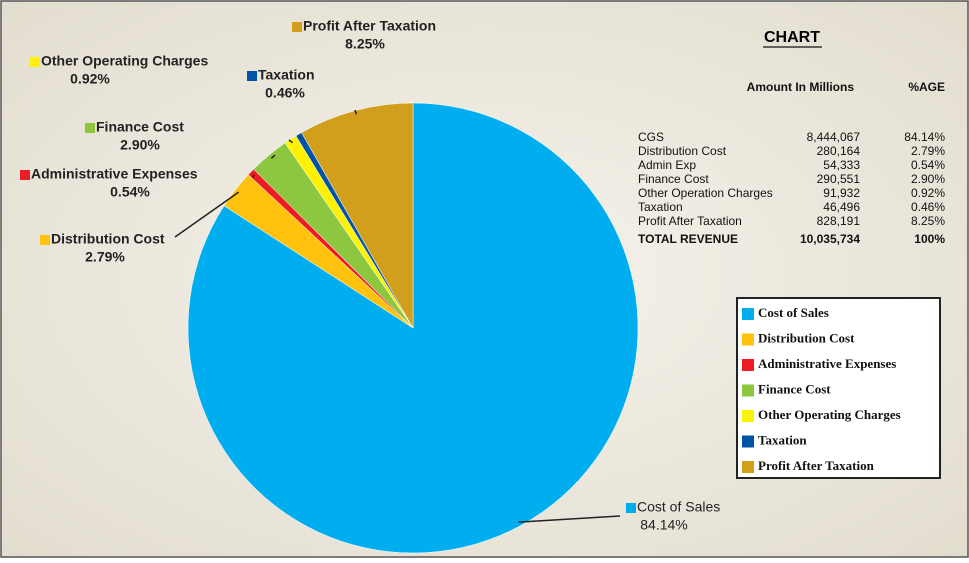 This screenshot has height=563, width=969. I want to click on legend-label: Cost of Sales, so click(793, 312).